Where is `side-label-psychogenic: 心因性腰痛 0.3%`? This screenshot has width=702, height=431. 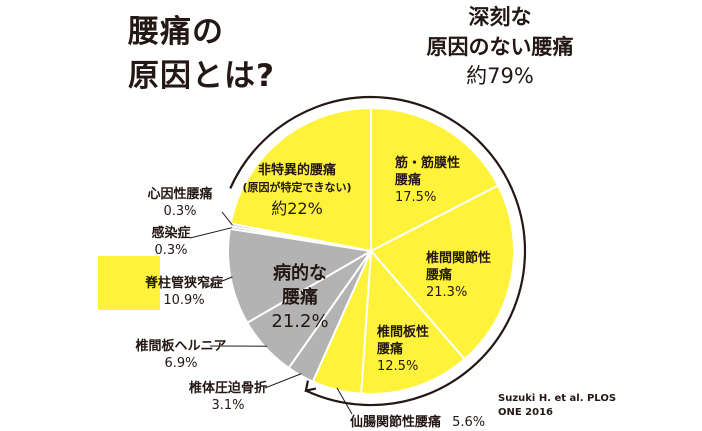
side-label-psychogenic: 心因性腰痛 0.3% is located at coordinates (180, 203).